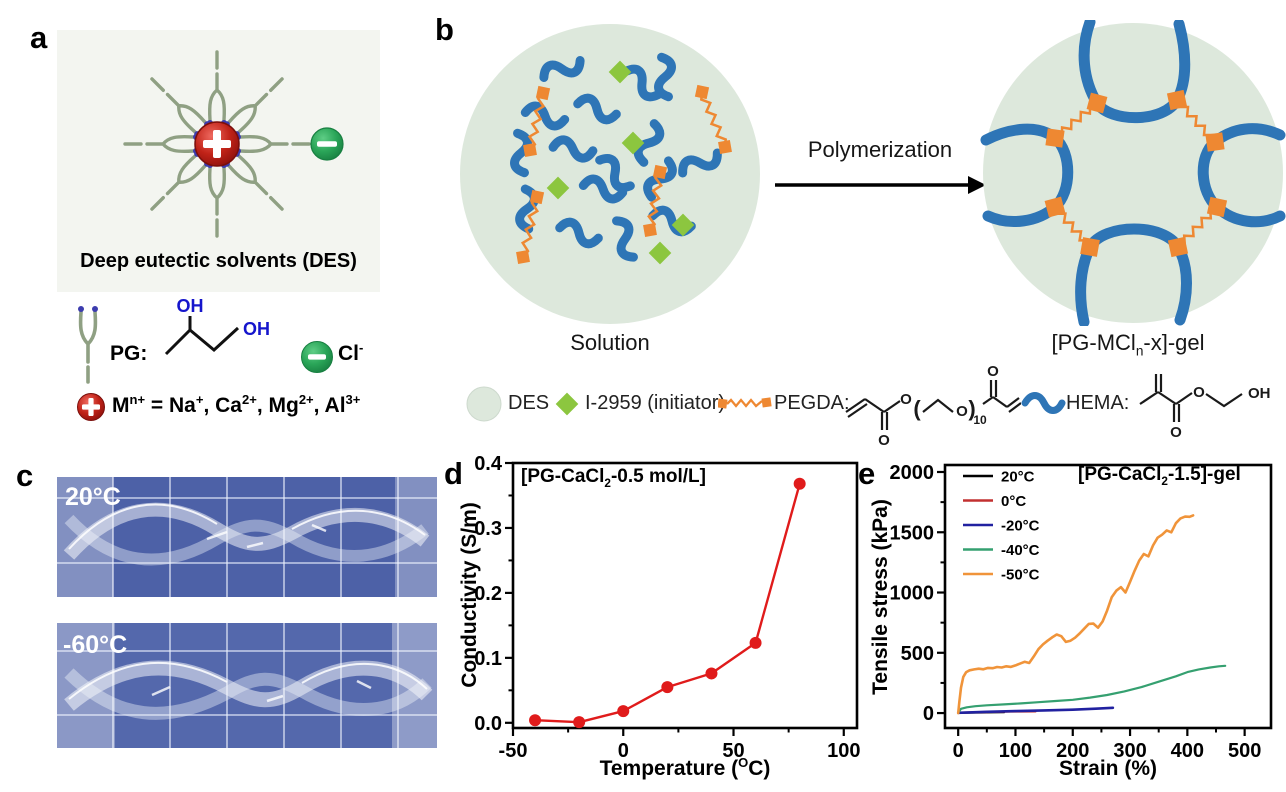 Image resolution: width=1286 pixels, height=792 pixels. I want to click on panel-label-b: b, so click(444, 29).